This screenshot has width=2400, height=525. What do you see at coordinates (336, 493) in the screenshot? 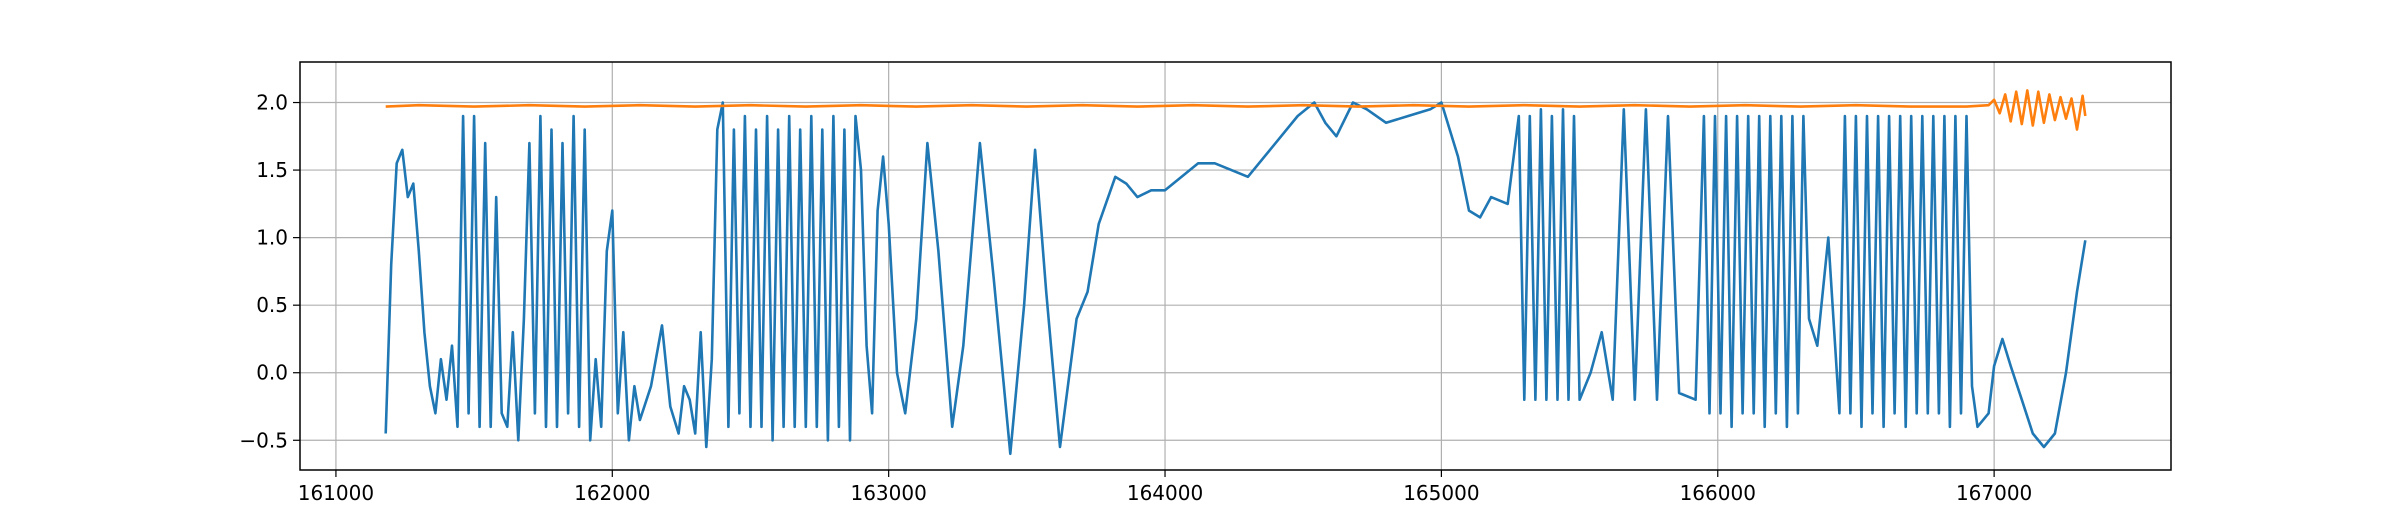
I see `x-tick-label: 161000` at bounding box center [336, 493].